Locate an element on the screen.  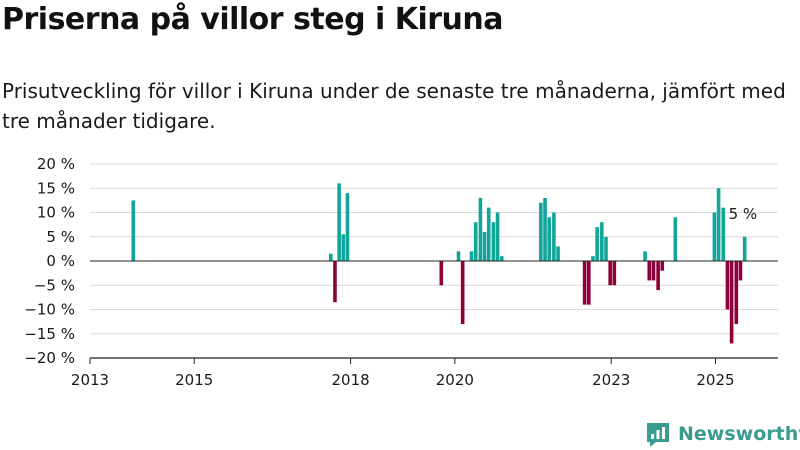
latest-value-label: 5 % is located at coordinates (743, 214).